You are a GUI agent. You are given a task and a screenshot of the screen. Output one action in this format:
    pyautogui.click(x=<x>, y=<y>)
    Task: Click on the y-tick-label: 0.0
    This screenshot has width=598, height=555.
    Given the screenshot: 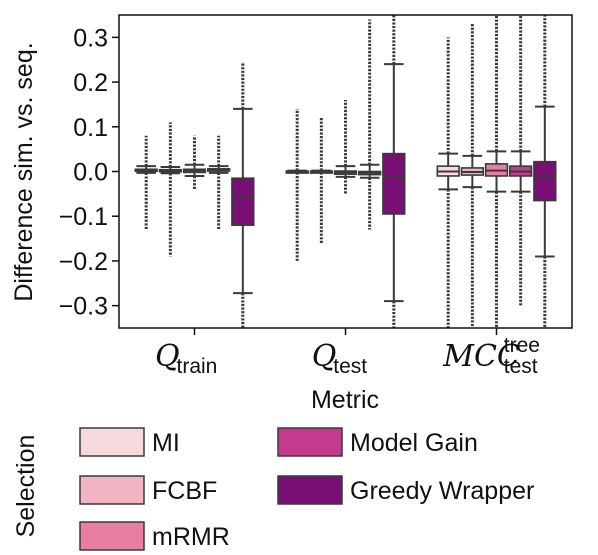 What is the action you would take?
    pyautogui.click(x=90, y=173)
    